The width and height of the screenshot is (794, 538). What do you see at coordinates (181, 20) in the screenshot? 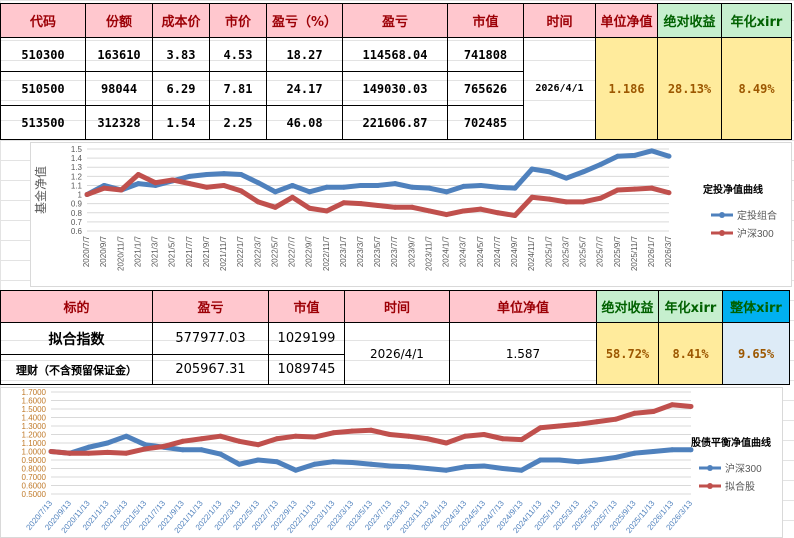
I see `header-cell: 成本价` at bounding box center [181, 20].